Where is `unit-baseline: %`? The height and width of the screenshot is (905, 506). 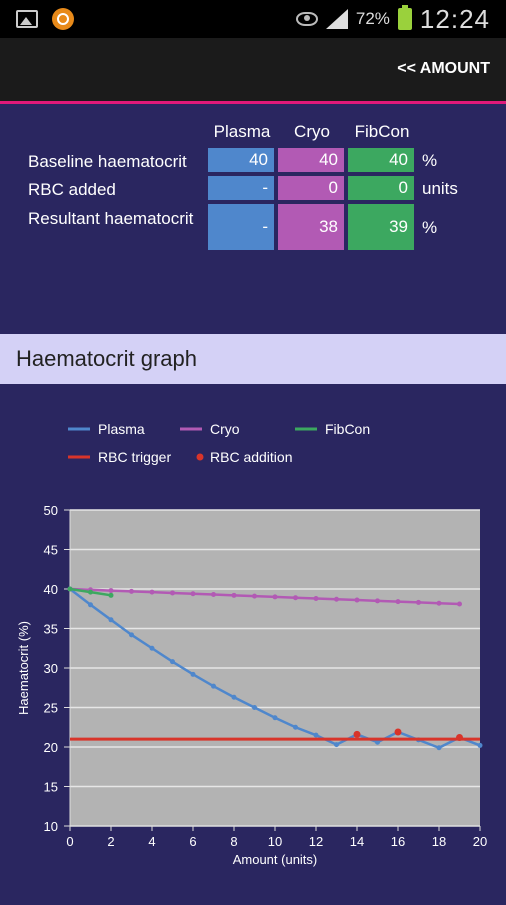
unit-baseline: % is located at coordinates (430, 160).